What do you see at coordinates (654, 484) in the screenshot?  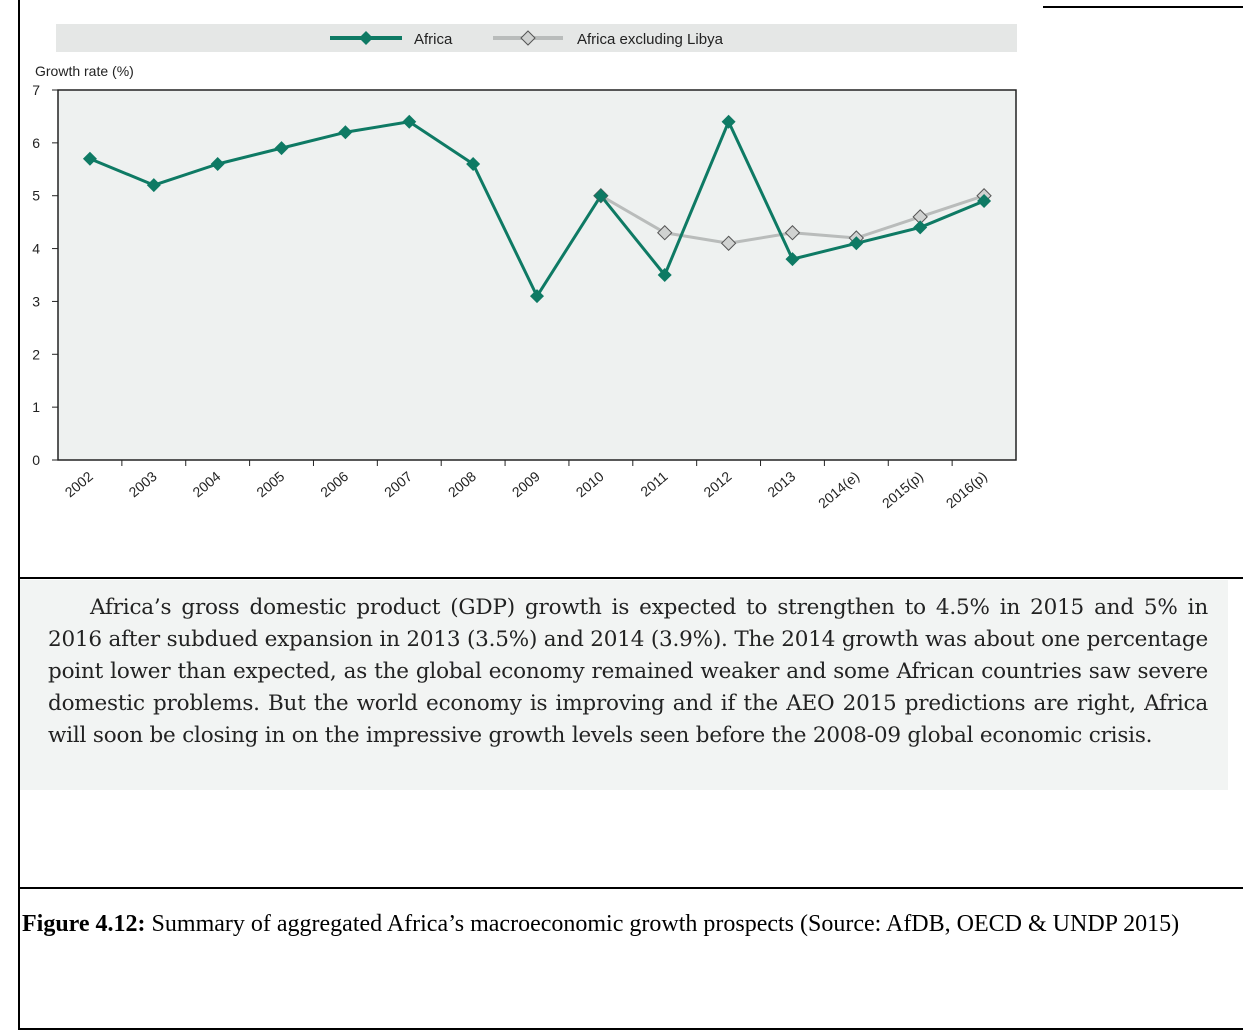 I see `x-tick-label: 2011` at bounding box center [654, 484].